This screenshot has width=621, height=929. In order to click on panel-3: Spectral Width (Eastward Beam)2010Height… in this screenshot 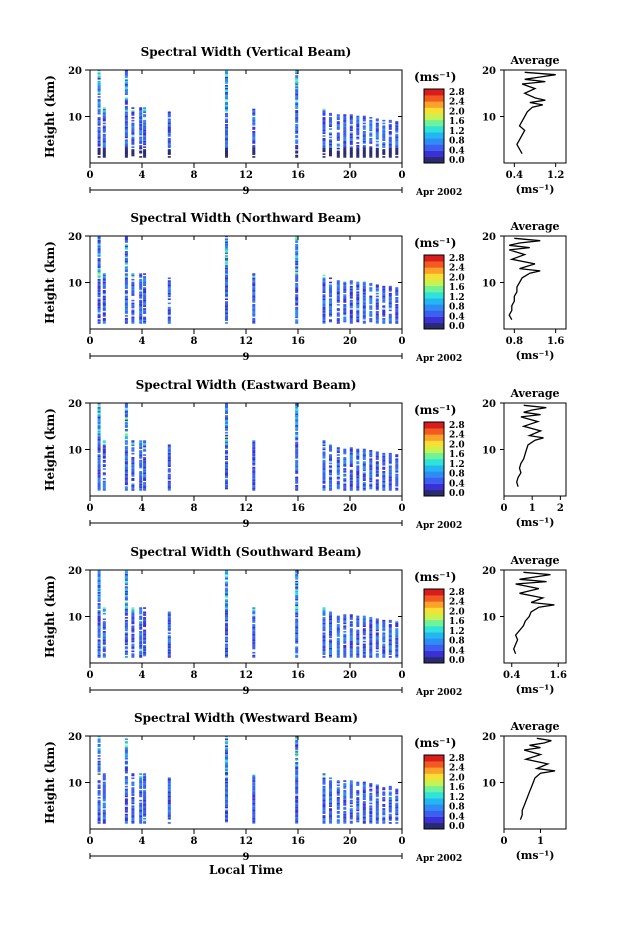, I will do `click(305, 454)`.